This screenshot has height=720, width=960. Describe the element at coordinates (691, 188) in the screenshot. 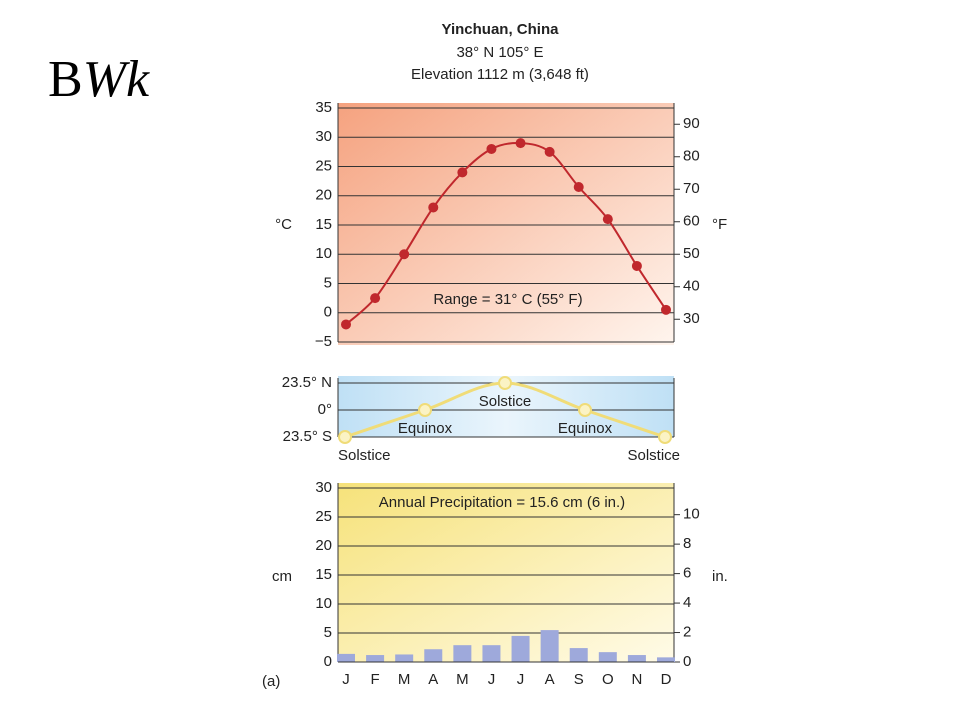

I see `y2-tick-label: 70` at that location.